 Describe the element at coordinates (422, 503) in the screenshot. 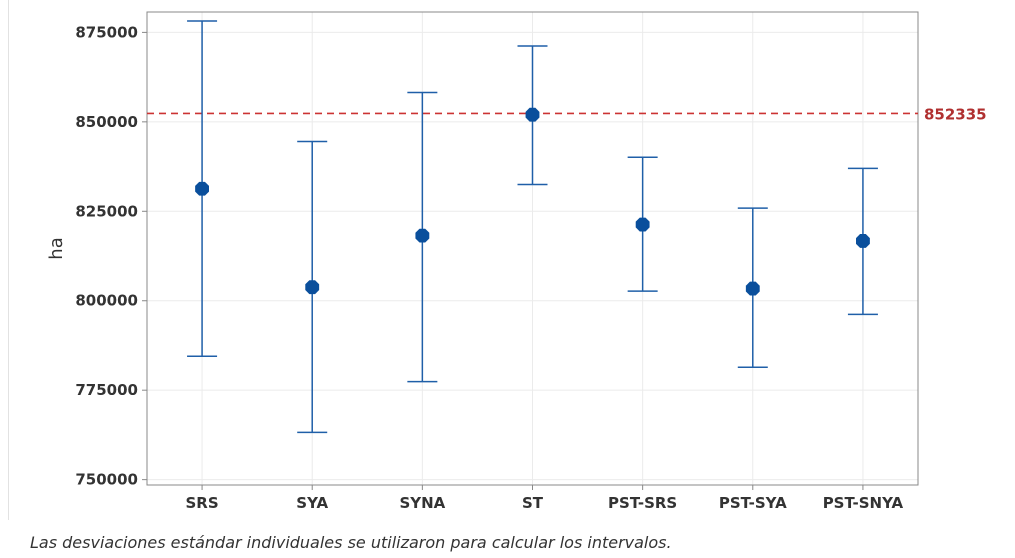

I see `x-tick-label: SYNA` at that location.